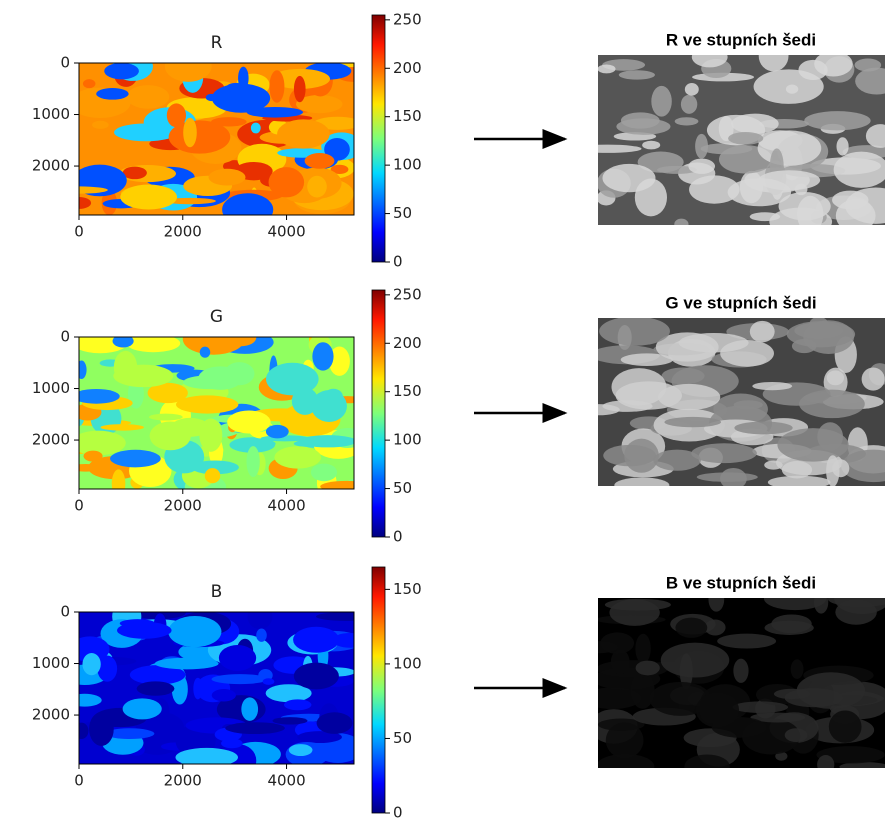 The width and height of the screenshot is (885, 821). I want to click on y-tick-label: 1000, so click(51, 114).